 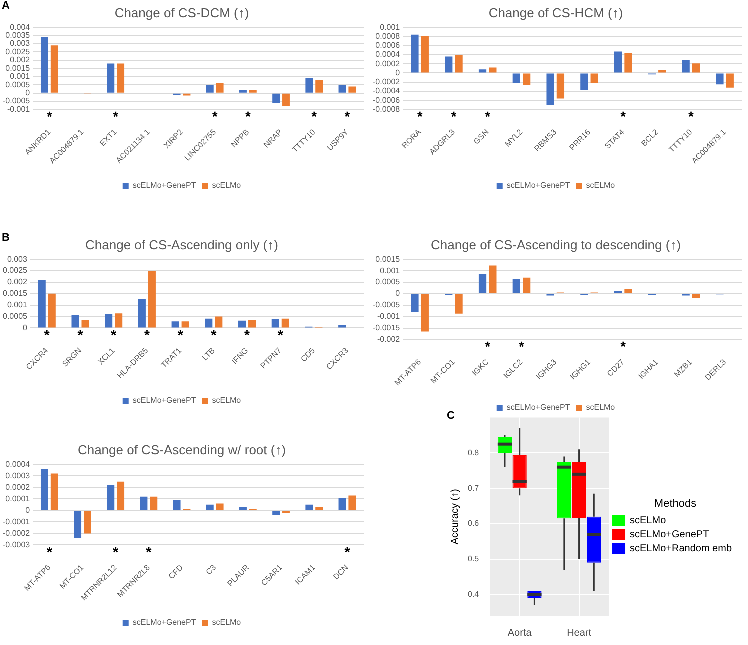 What do you see at coordinates (17, 282) in the screenshot?
I see `y-tick-label: 0.002` at bounding box center [17, 282].